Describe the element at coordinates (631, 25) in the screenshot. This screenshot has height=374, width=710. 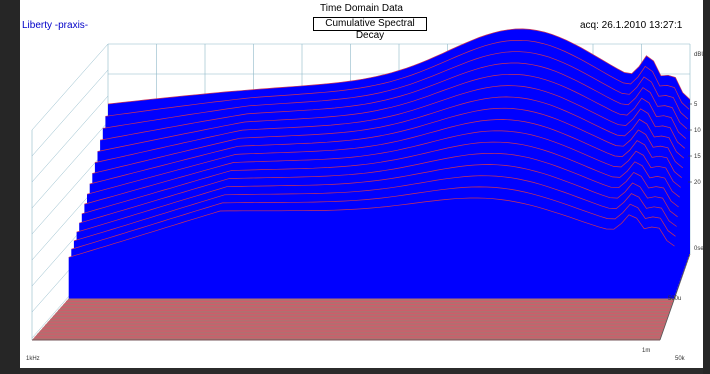
I see `acquisition-timestamp: acq: 26.1.2010 13:27:1` at that location.